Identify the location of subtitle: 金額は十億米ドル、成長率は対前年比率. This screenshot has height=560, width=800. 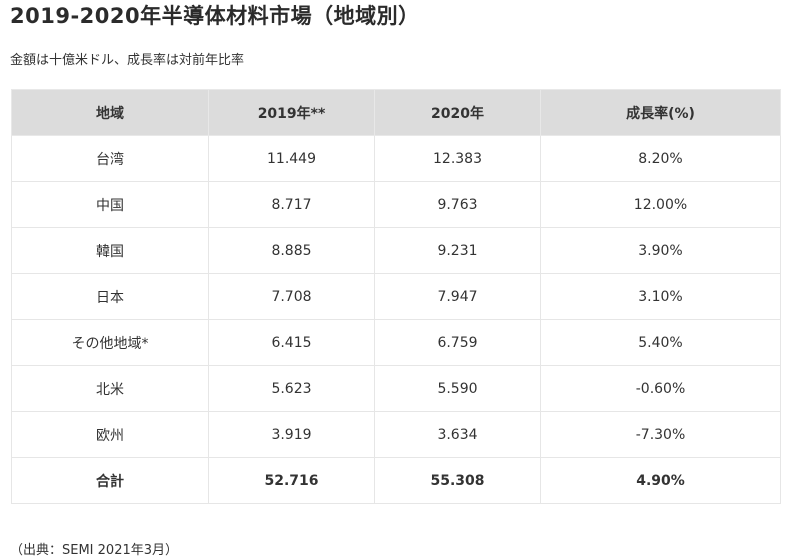
(127, 60).